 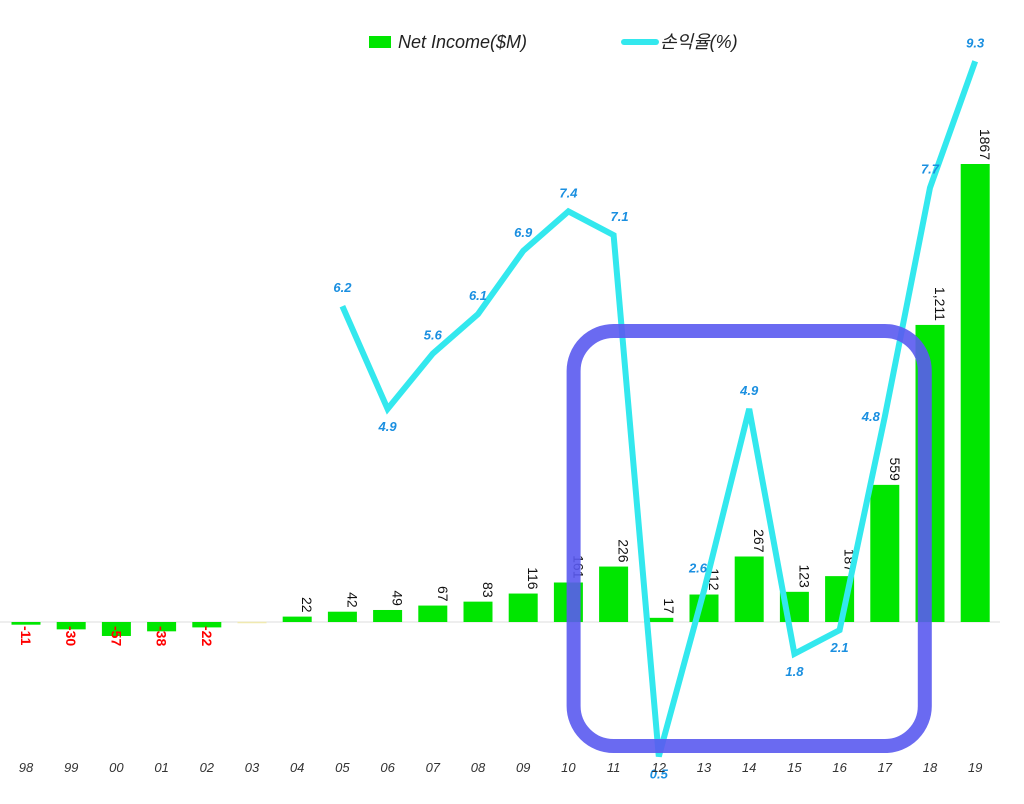 What do you see at coordinates (930, 767) in the screenshot?
I see `x-tick-18: 18` at bounding box center [930, 767].